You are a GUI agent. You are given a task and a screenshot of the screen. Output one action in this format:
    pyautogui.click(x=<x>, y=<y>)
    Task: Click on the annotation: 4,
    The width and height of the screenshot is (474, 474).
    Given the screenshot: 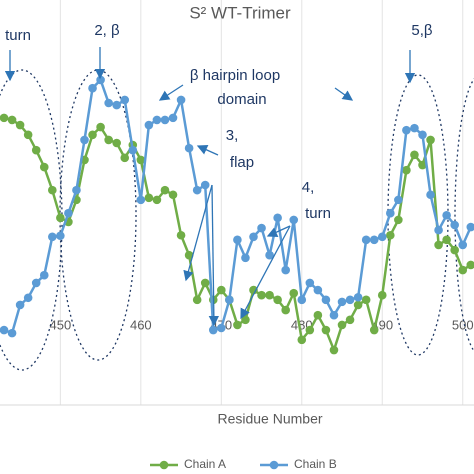 What is the action you would take?
    pyautogui.click(x=308, y=187)
    